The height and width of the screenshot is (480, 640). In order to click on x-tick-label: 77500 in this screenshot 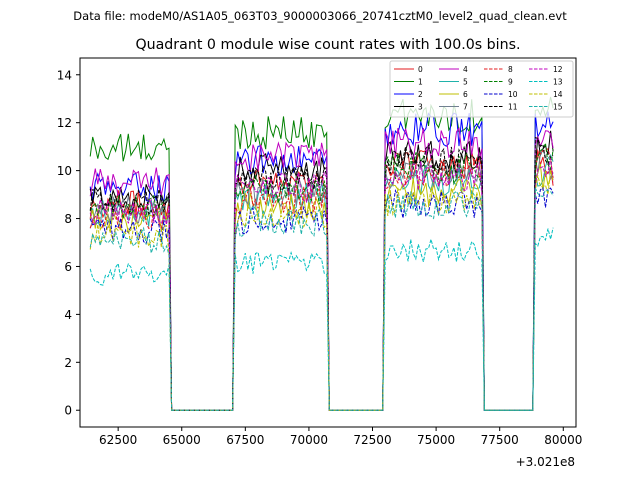, I will do `click(500, 440)`.